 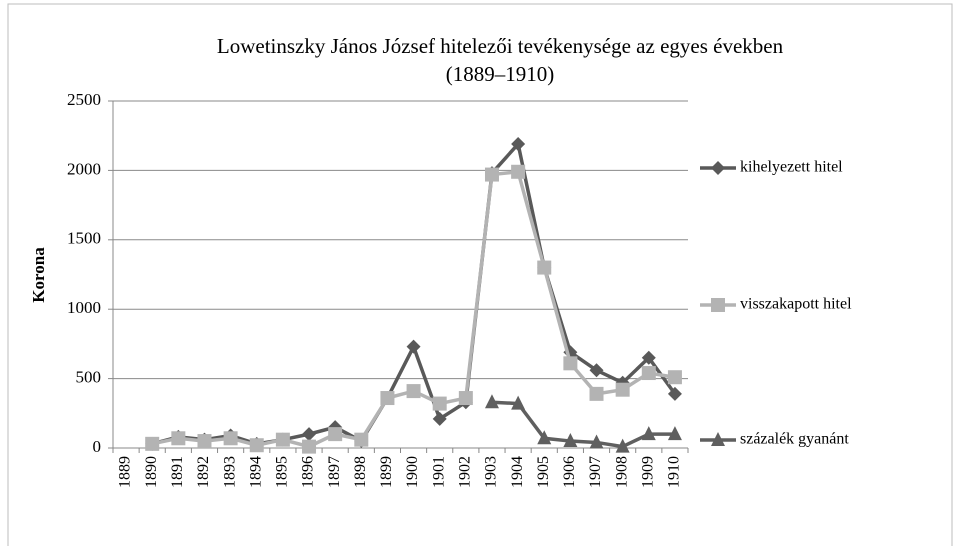 What do you see at coordinates (125, 472) in the screenshot?
I see `x-tick-label: 1889` at bounding box center [125, 472].